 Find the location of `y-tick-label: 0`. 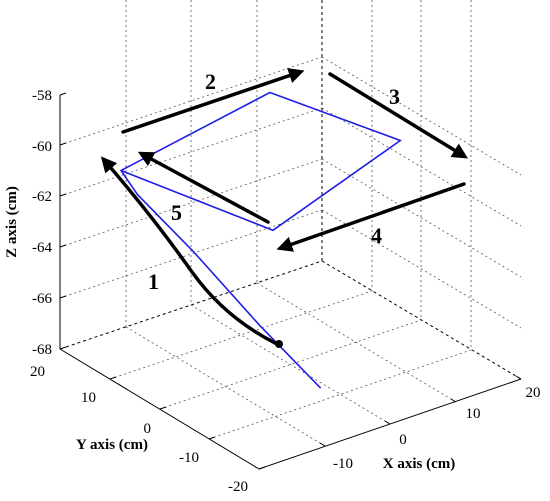

y-tick-label: 0 is located at coordinates (148, 429).